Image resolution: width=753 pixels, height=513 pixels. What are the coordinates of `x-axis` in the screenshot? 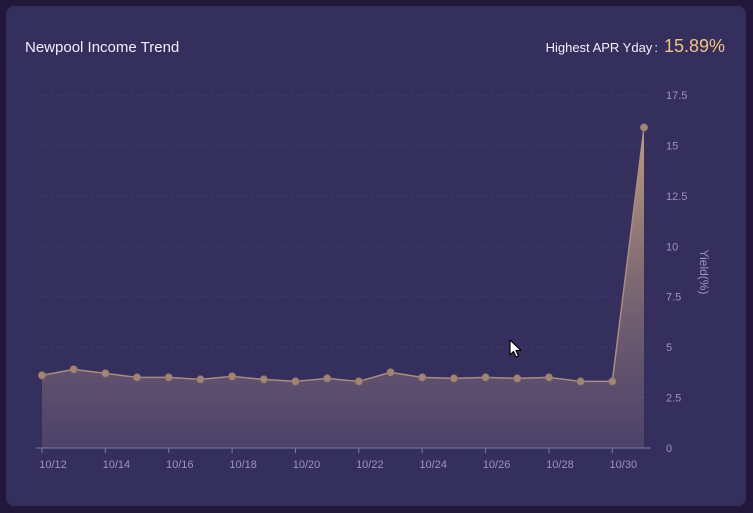 It's located at (343, 450).